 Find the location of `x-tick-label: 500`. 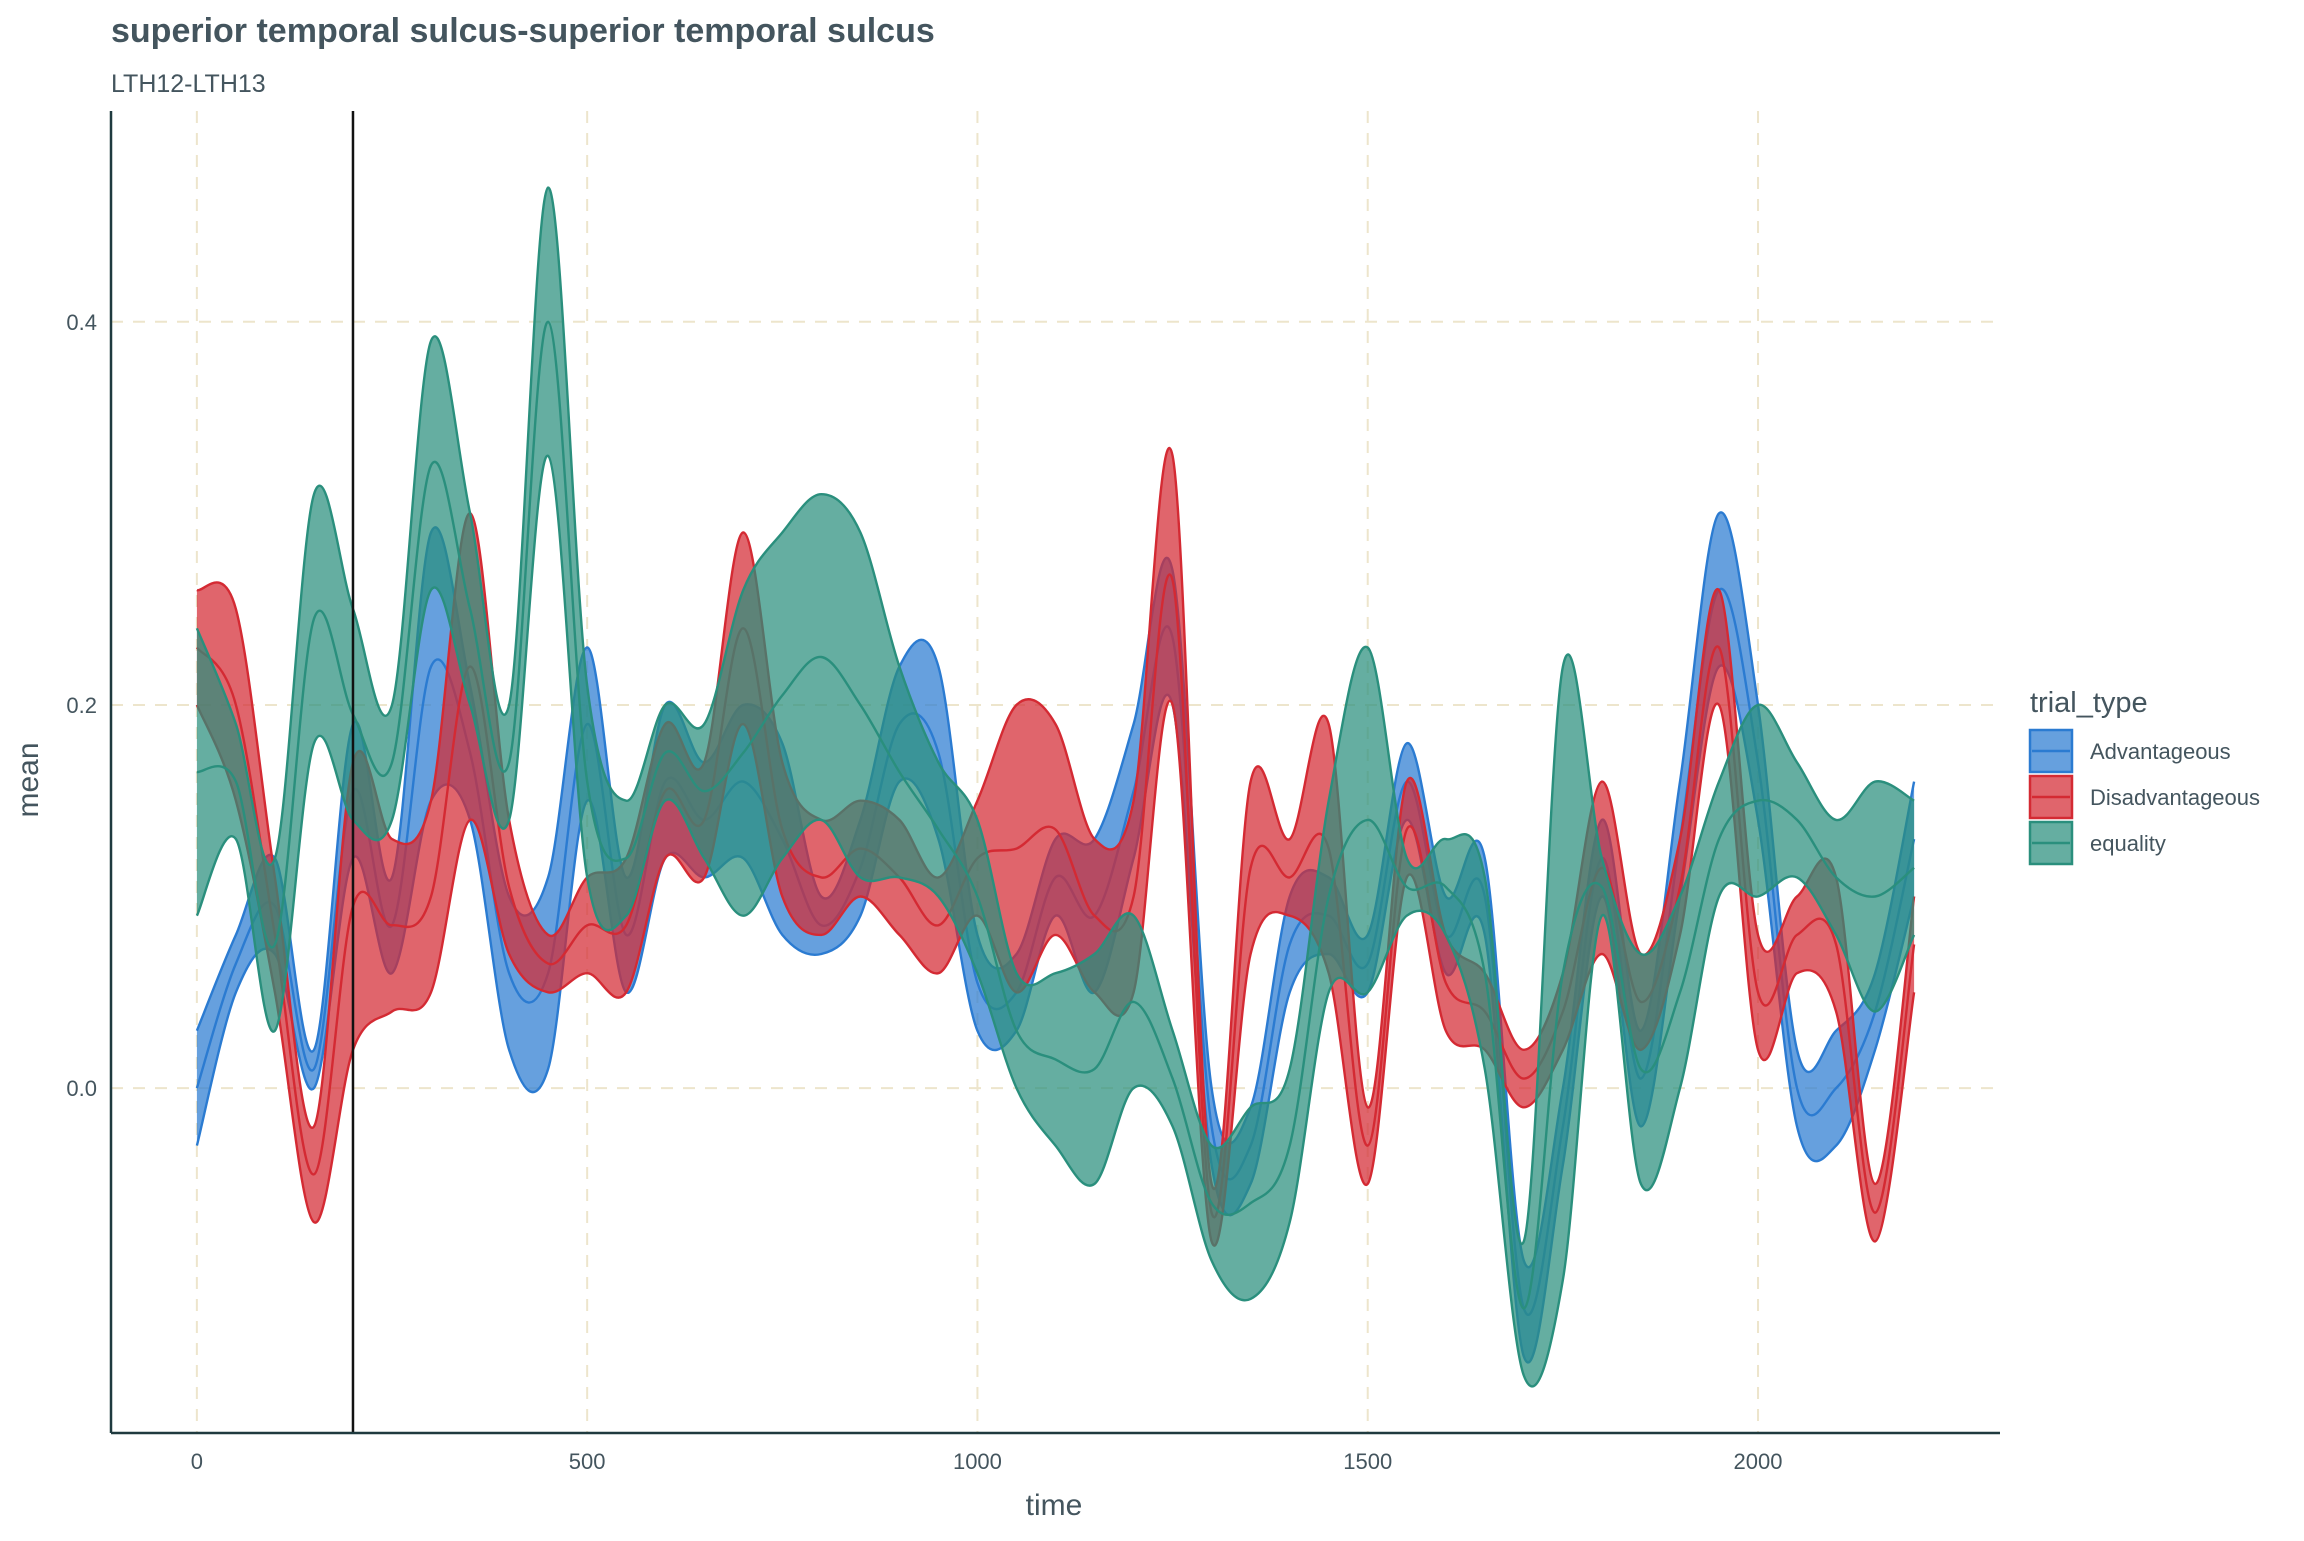

x-tick-label: 500 is located at coordinates (587, 1461).